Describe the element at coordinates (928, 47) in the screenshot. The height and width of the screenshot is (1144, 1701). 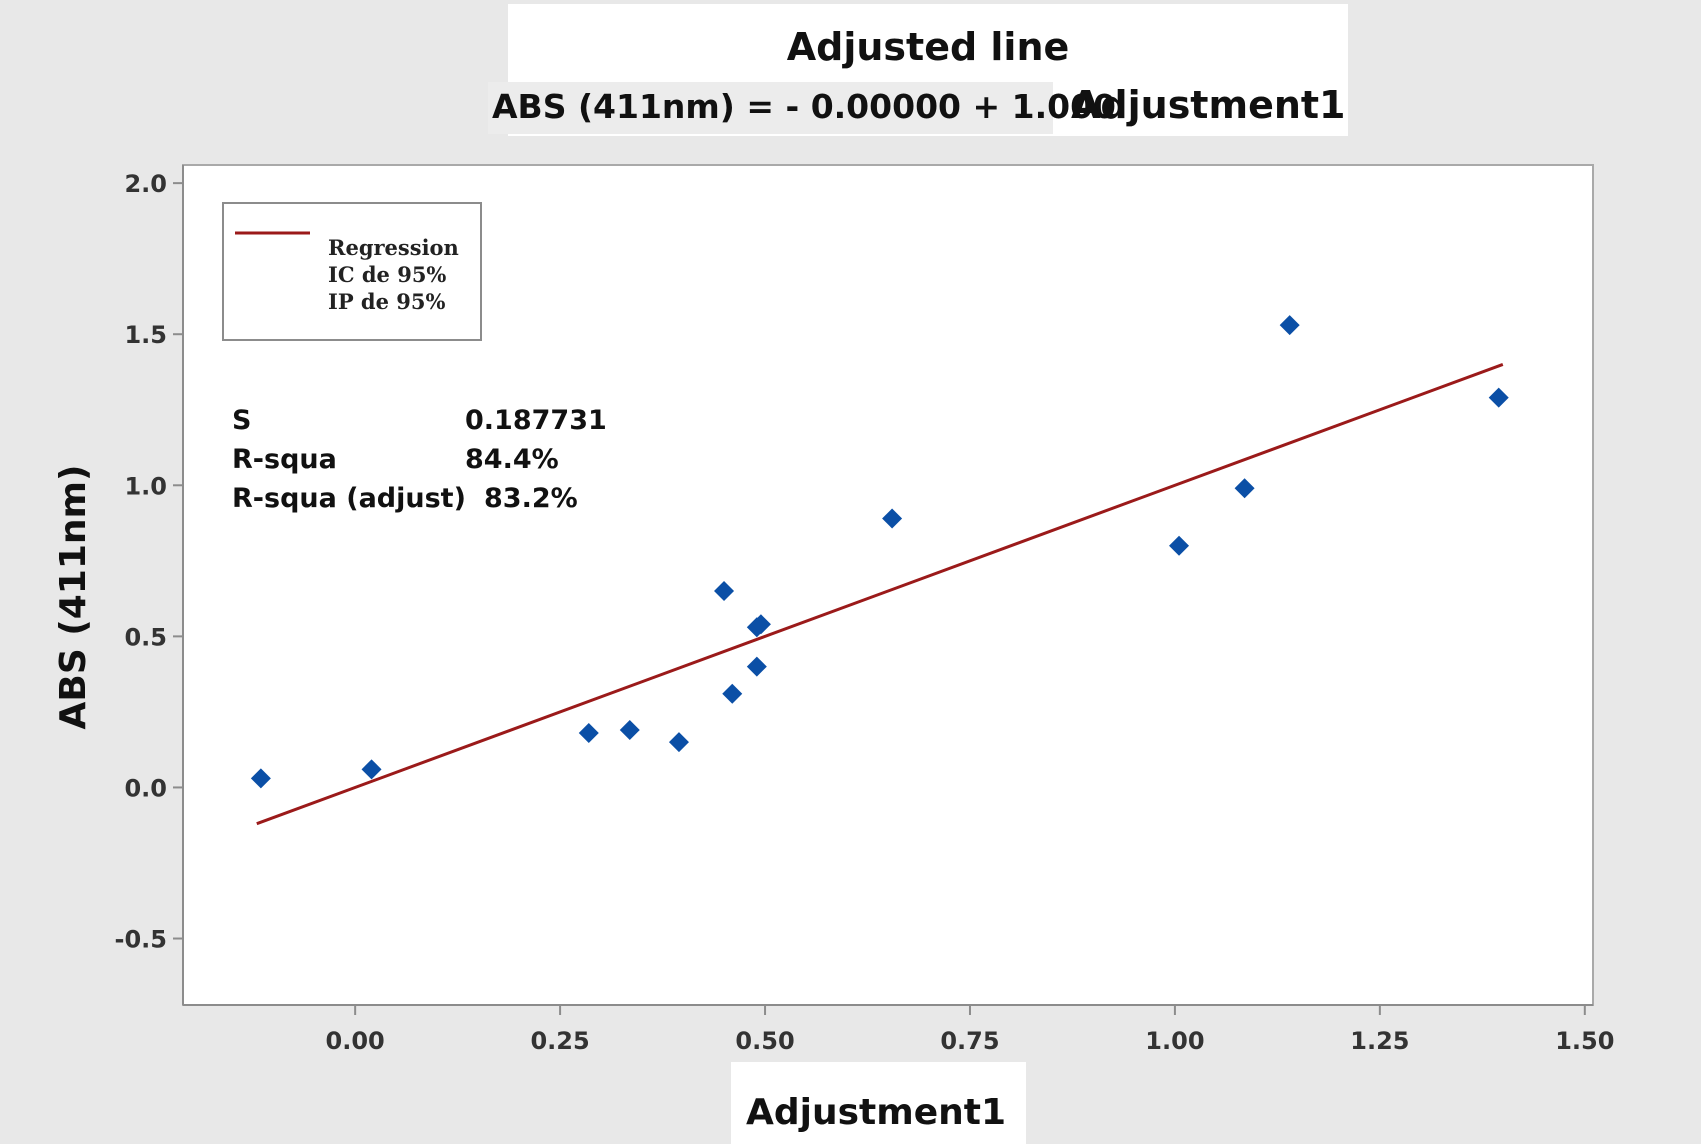
I see `chart-title: Adjusted line` at that location.